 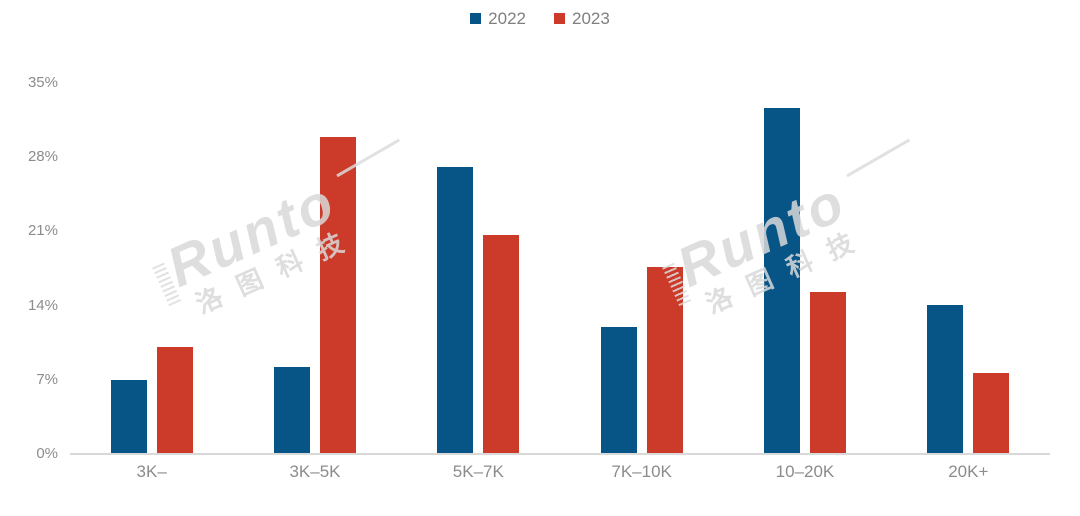 I want to click on bar-2022-7K–10K, so click(x=618, y=389).